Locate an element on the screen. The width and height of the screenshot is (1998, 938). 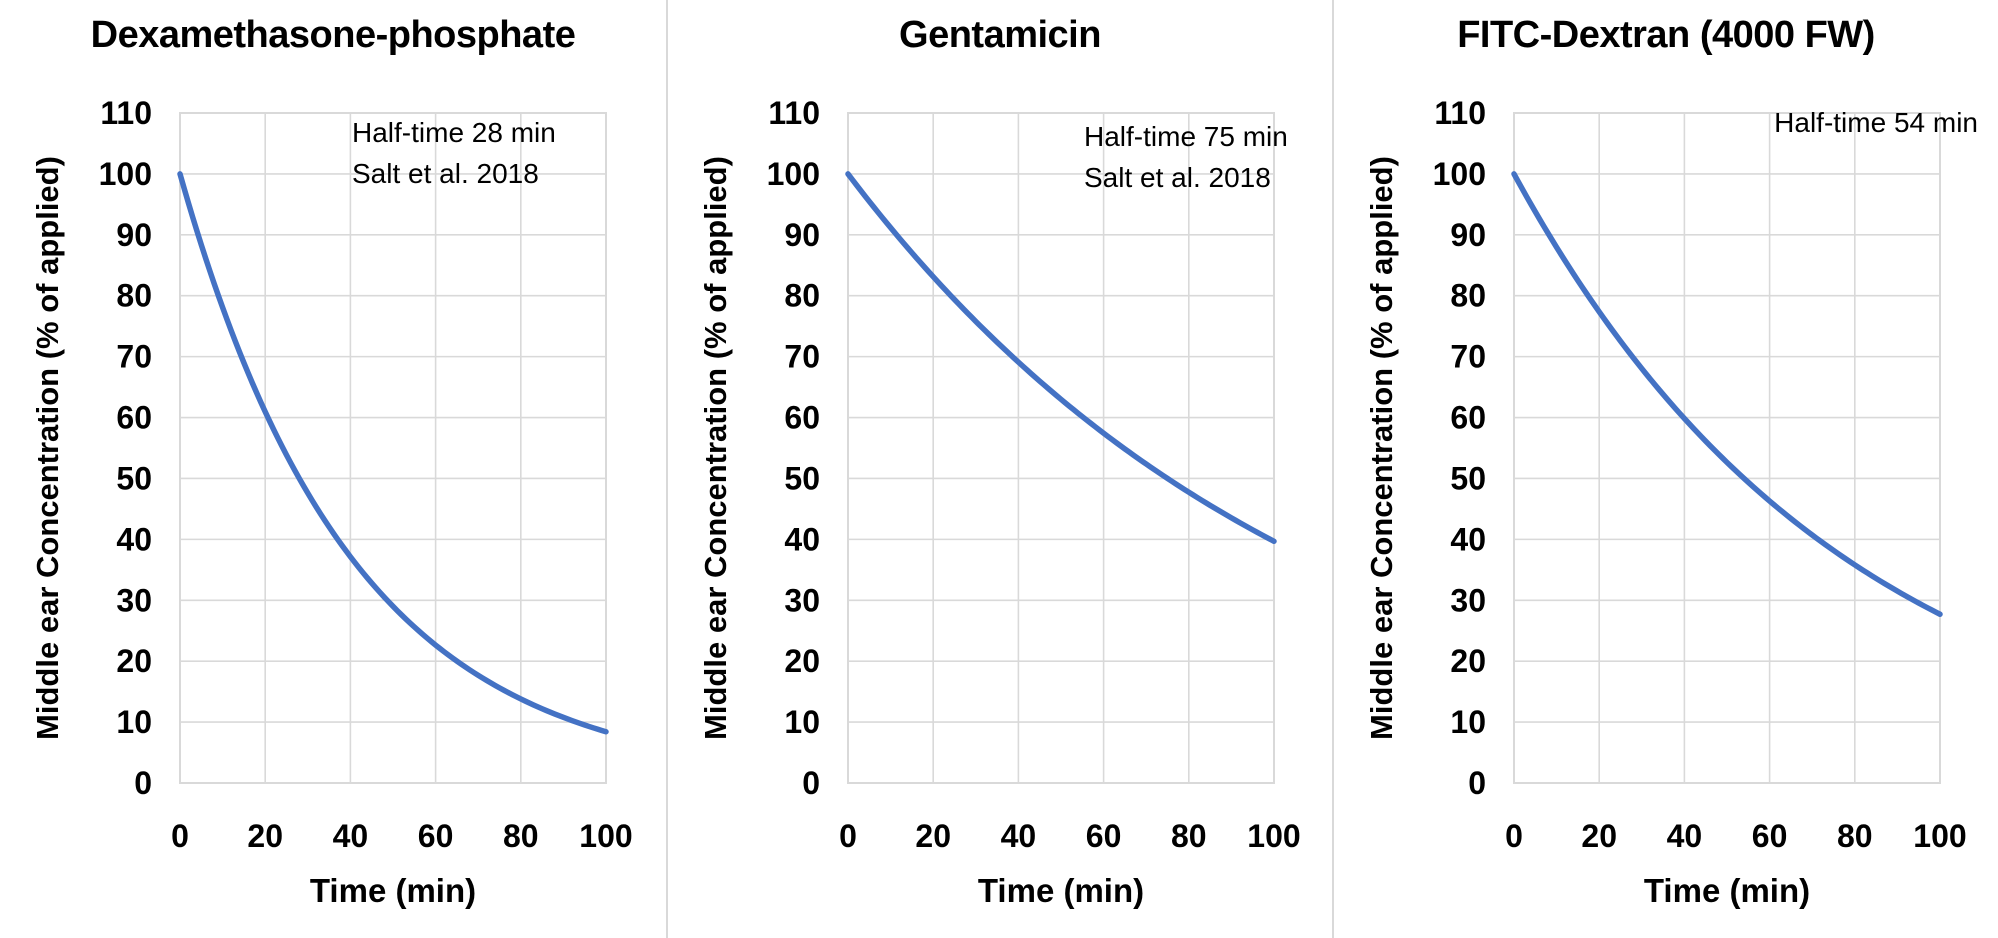
annotation-halftime: Half-time 54 min is located at coordinates (1876, 122).